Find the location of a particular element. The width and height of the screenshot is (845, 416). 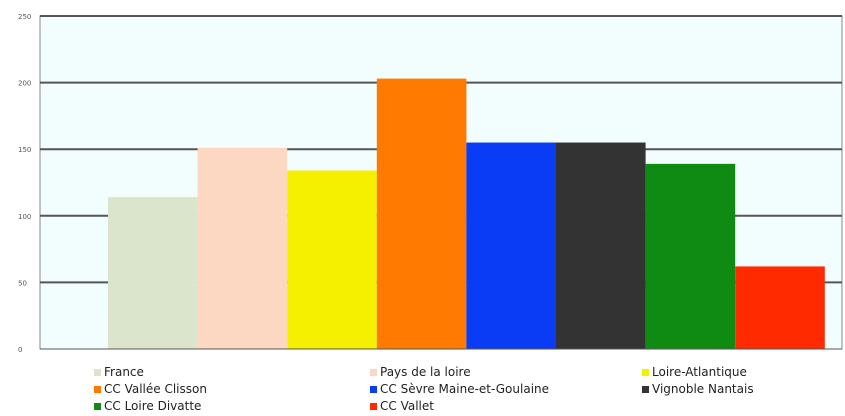

bar-vignoble-nantais is located at coordinates (601, 245).